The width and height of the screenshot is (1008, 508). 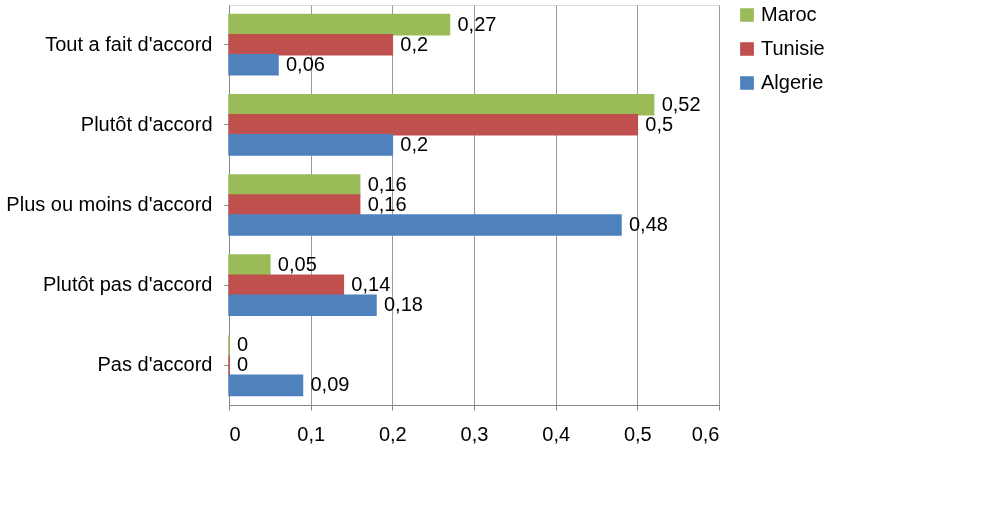 I want to click on x-tick-label: 0,1, so click(x=311, y=433).